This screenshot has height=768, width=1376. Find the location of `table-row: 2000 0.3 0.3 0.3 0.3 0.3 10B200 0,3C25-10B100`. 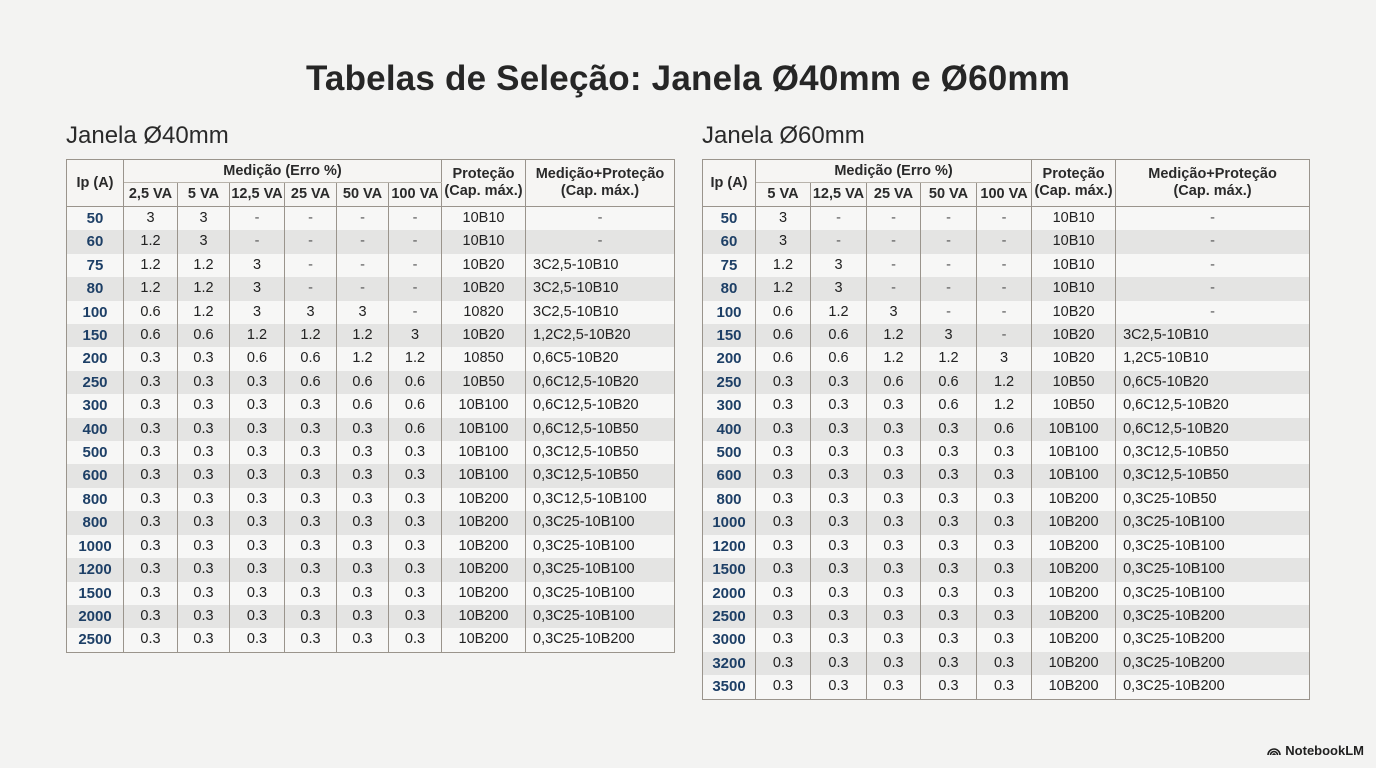

table-row: 2000 0.3 0.3 0.3 0.3 0.3 10B200 0,3C25-10B100 is located at coordinates (1006, 593).